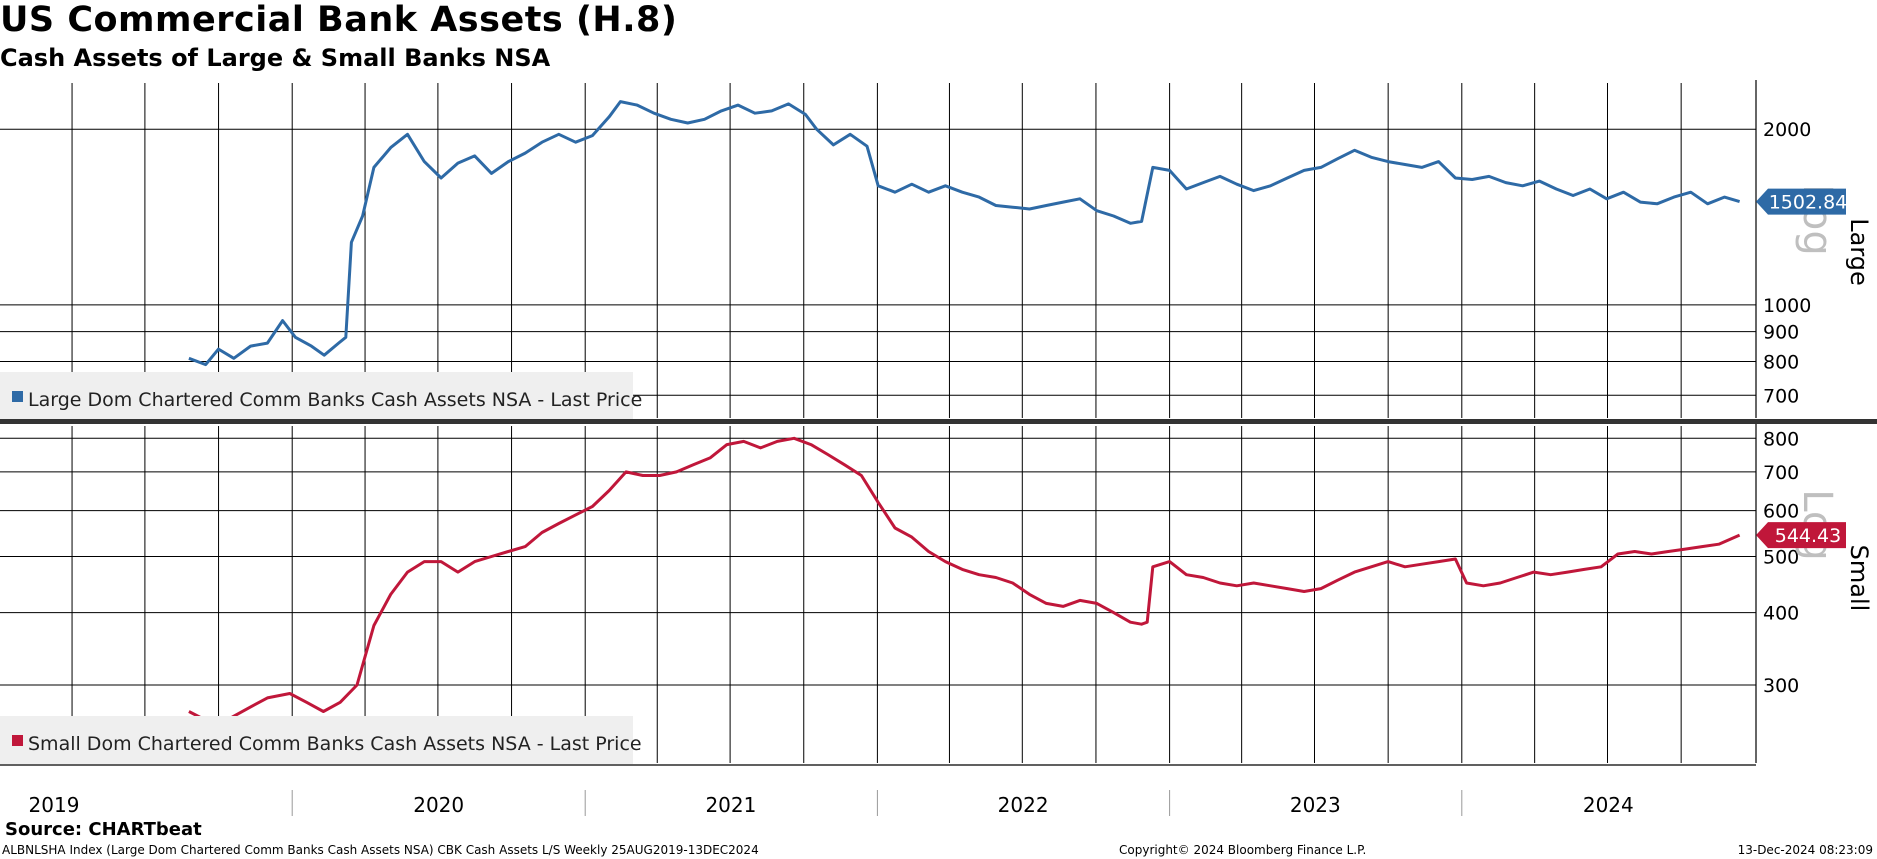 The width and height of the screenshot is (1877, 859). Describe the element at coordinates (1787, 306) in the screenshot. I see `y-tick-label: 1000` at that location.